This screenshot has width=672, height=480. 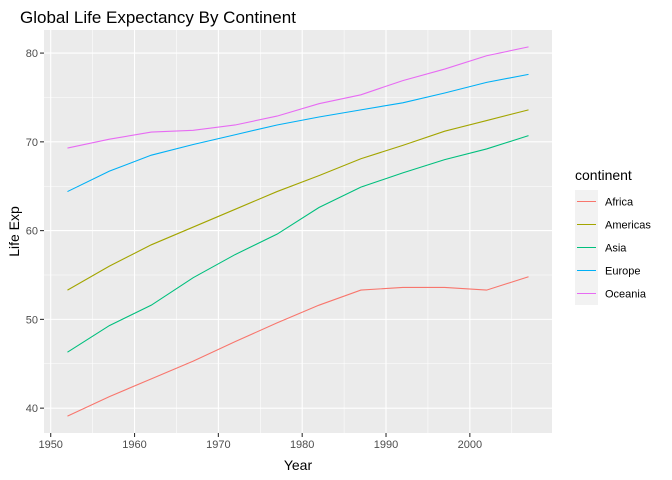 I want to click on legend-label: Asia, so click(x=616, y=249).